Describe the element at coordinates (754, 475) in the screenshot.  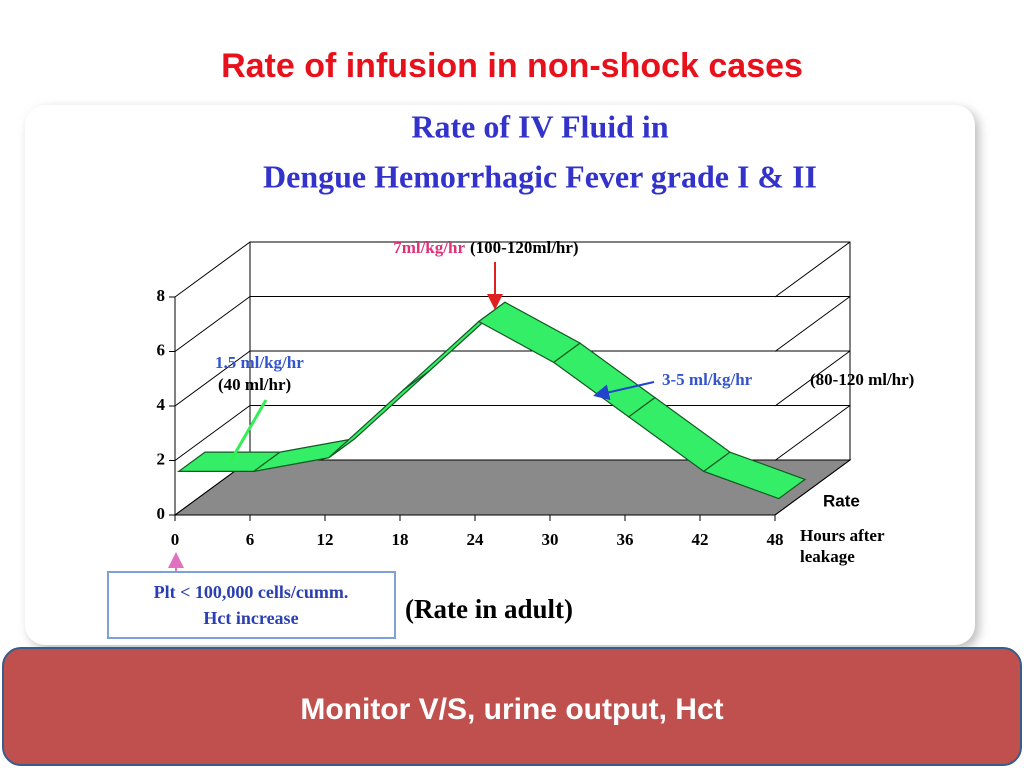
I see `ribbon-segment` at that location.